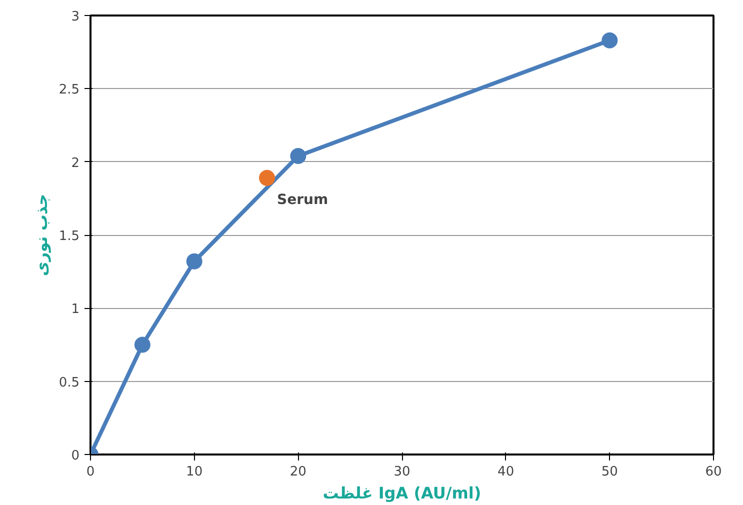 Image resolution: width=743 pixels, height=505 pixels. What do you see at coordinates (609, 472) in the screenshot?
I see `x-tick-label: 50` at bounding box center [609, 472].